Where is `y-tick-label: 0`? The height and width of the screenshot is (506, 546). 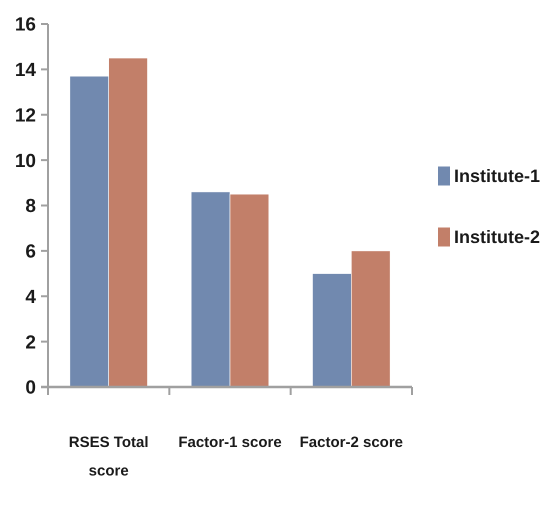
y-tick-label: 0 is located at coordinates (30, 388).